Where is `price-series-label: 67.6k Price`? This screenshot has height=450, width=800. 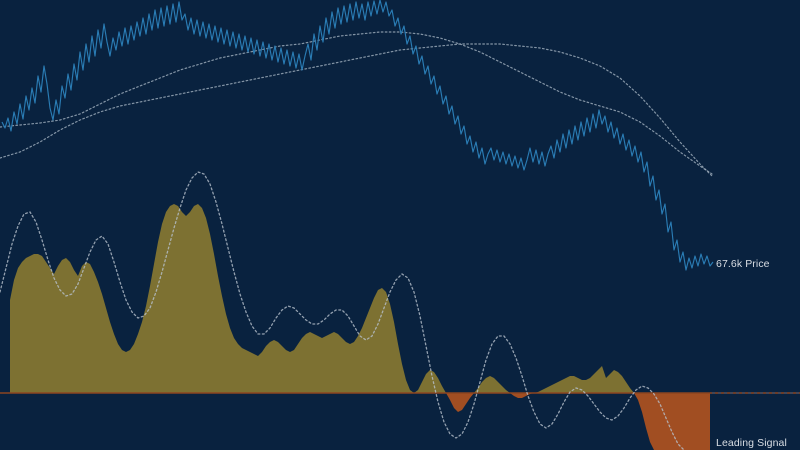 price-series-label: 67.6k Price is located at coordinates (743, 264).